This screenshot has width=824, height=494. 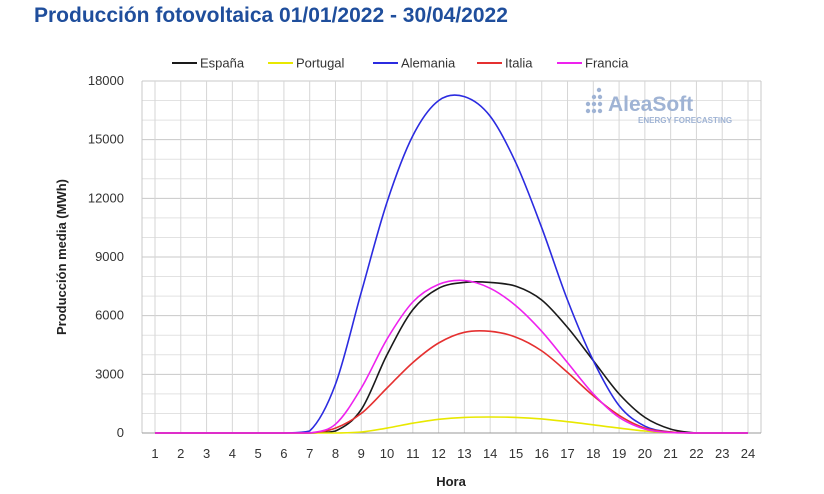 I want to click on x-tick-label: 22, so click(x=696, y=453).